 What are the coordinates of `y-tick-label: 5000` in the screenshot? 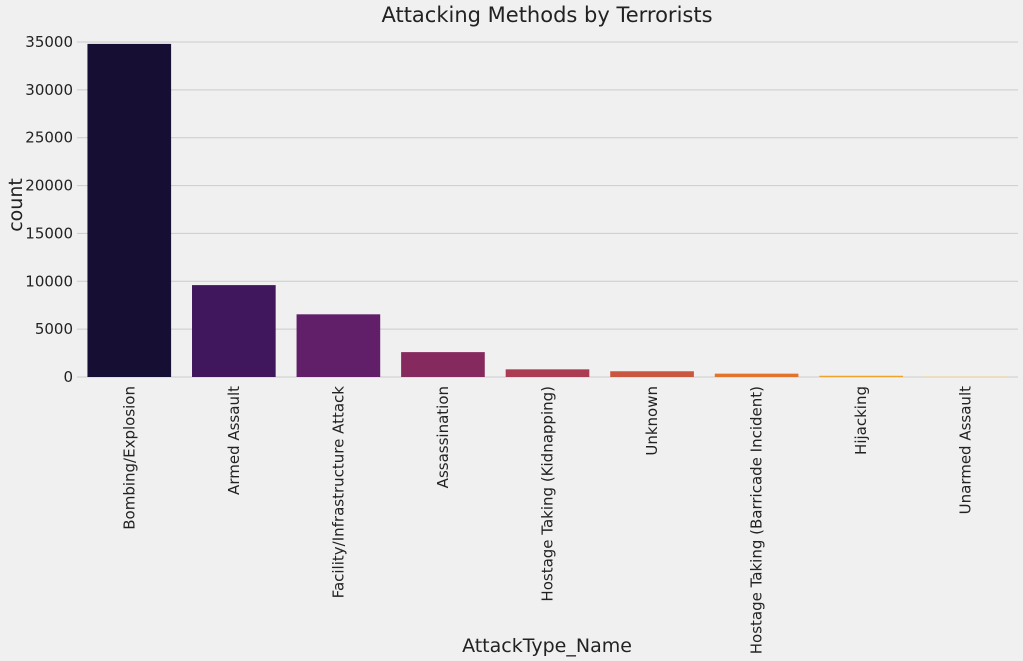 It's located at (54, 329).